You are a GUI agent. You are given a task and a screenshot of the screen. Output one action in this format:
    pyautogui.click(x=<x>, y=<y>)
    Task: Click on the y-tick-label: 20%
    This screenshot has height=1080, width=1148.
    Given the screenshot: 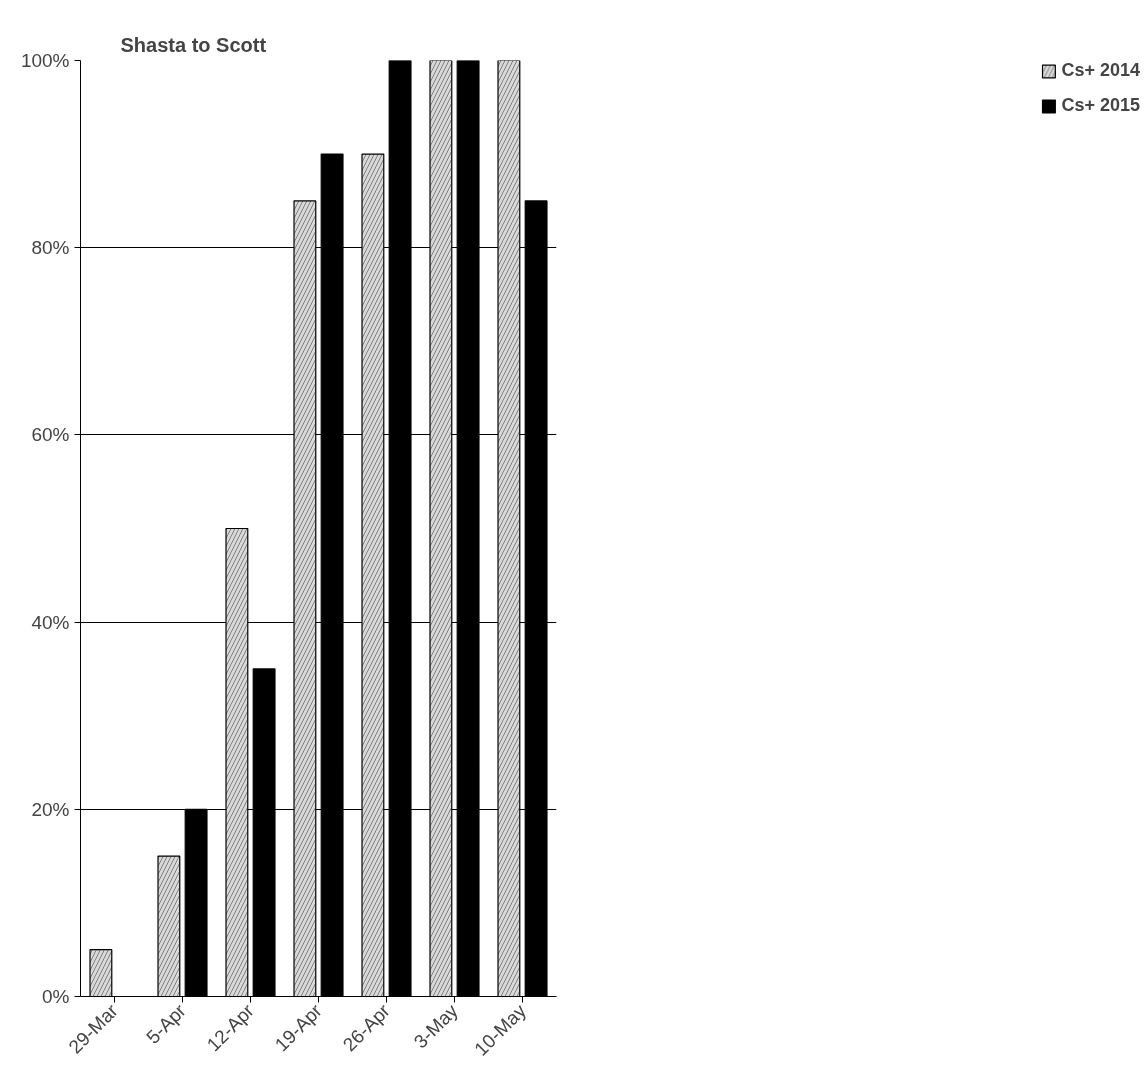 What is the action you would take?
    pyautogui.click(x=50, y=809)
    